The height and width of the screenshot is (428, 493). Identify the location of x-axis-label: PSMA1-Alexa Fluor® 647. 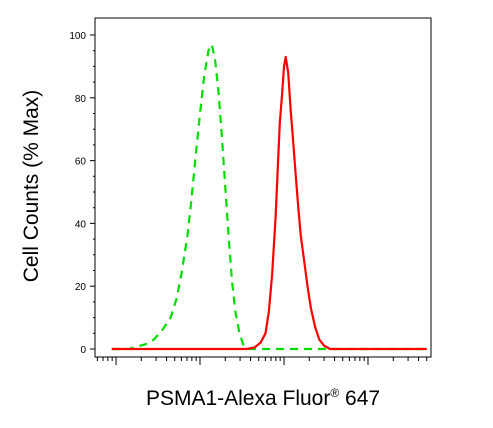
(263, 398).